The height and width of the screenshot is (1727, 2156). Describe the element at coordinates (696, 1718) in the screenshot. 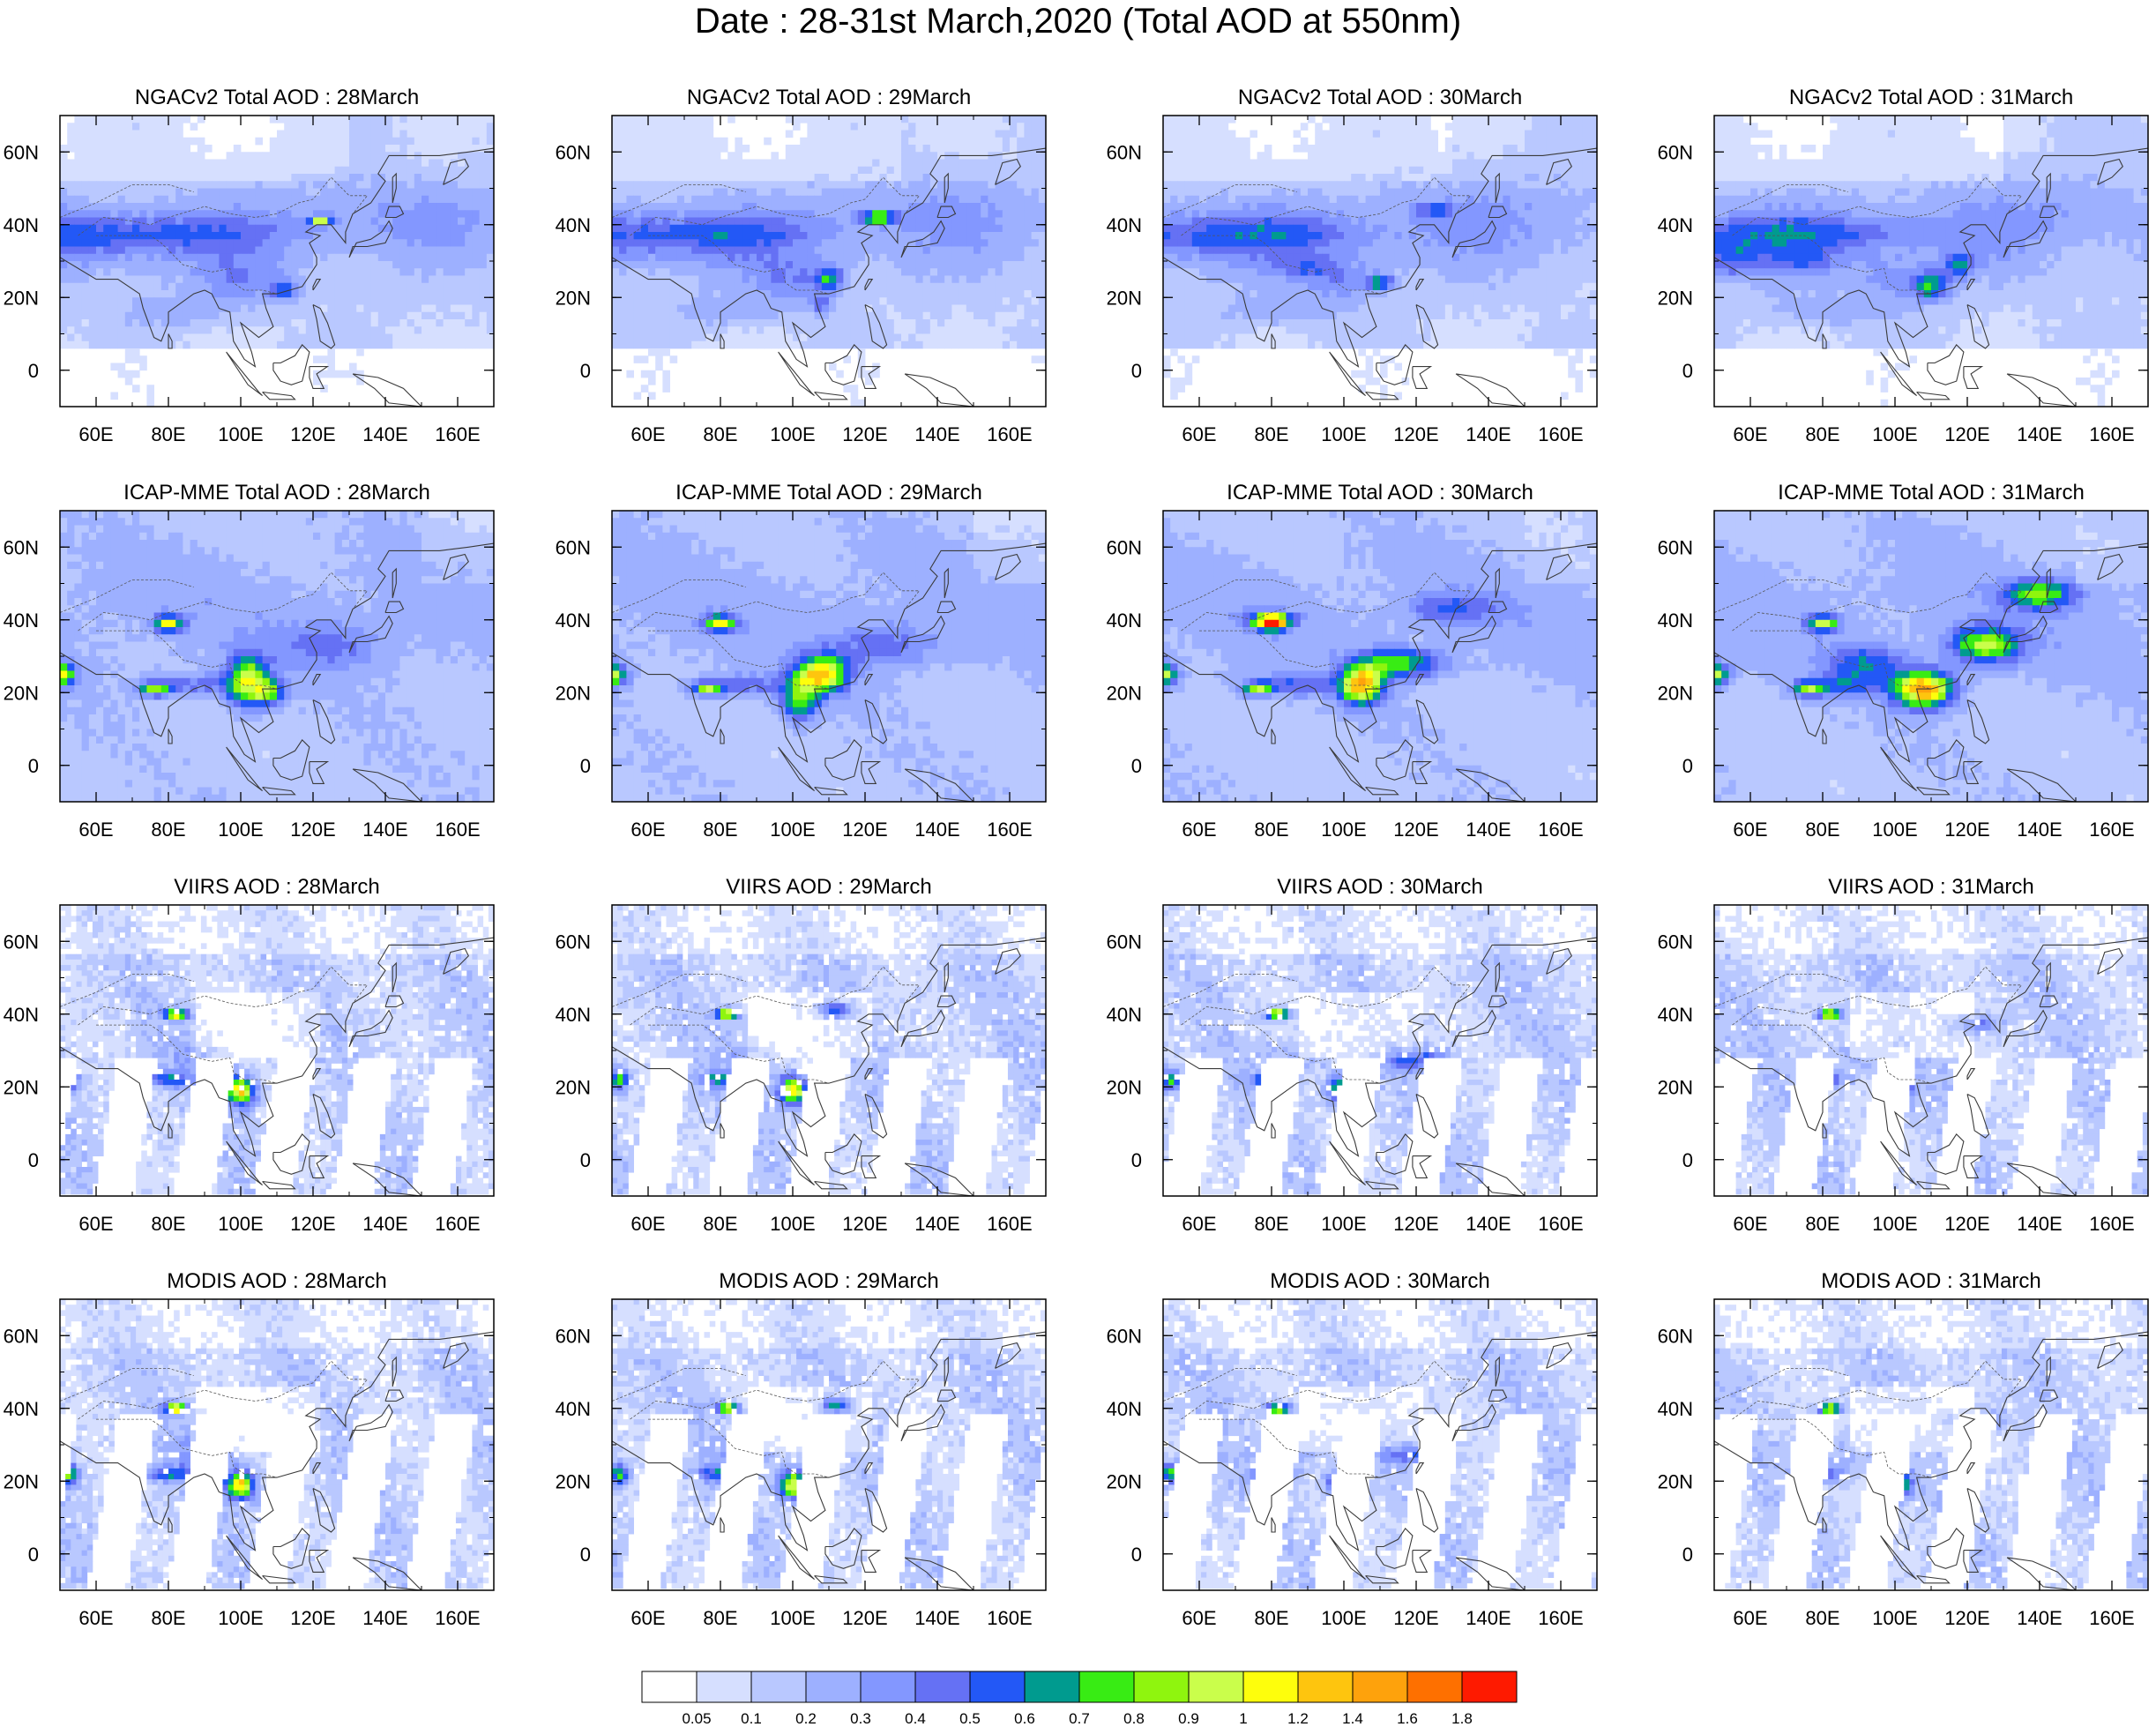

I see `colorbar-label: 0.05` at that location.